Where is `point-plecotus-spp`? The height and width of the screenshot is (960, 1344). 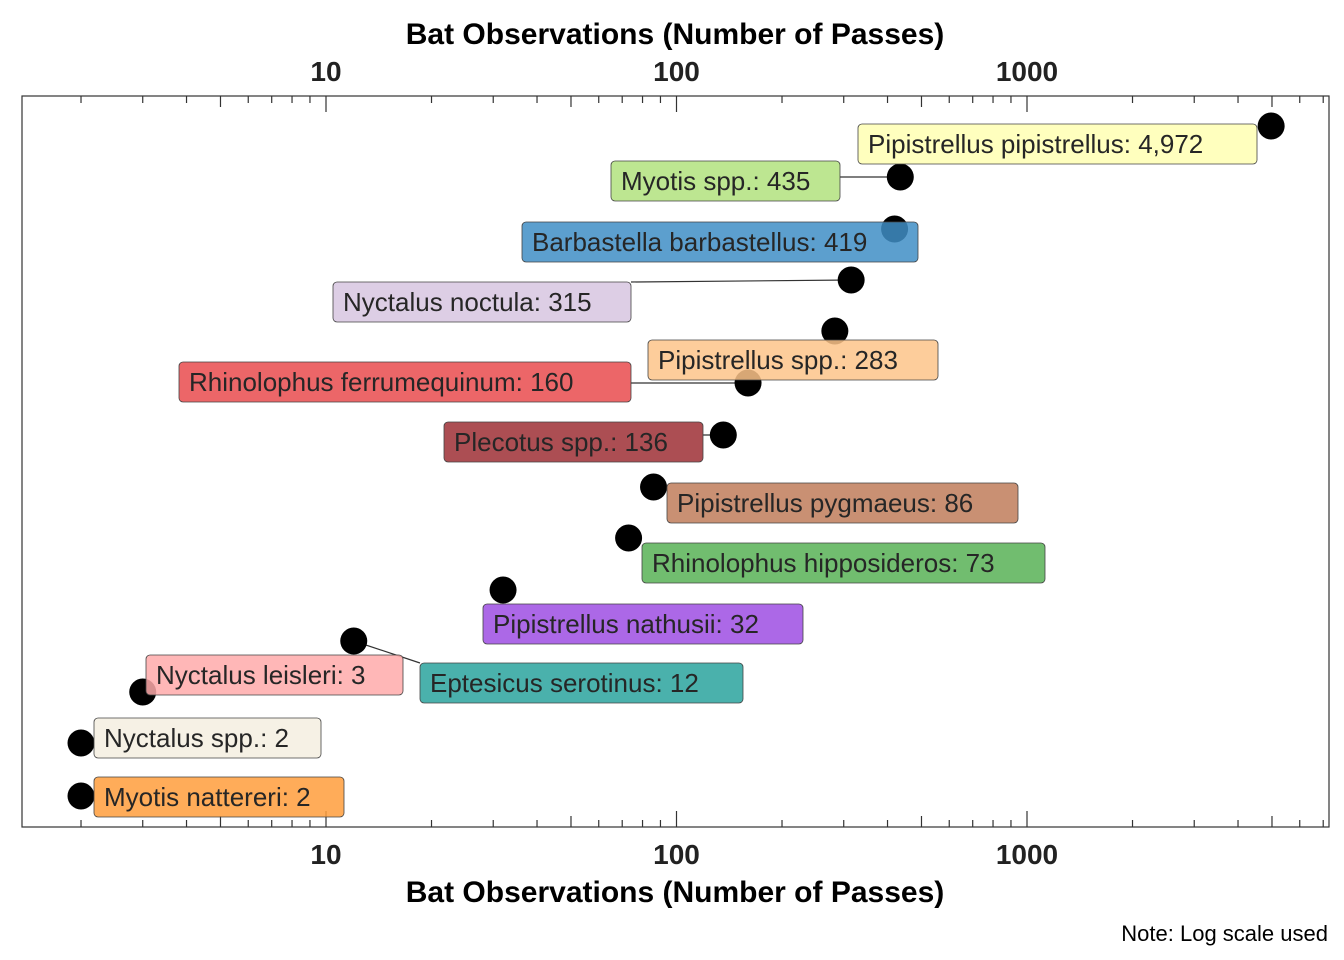 point-plecotus-spp is located at coordinates (723, 435).